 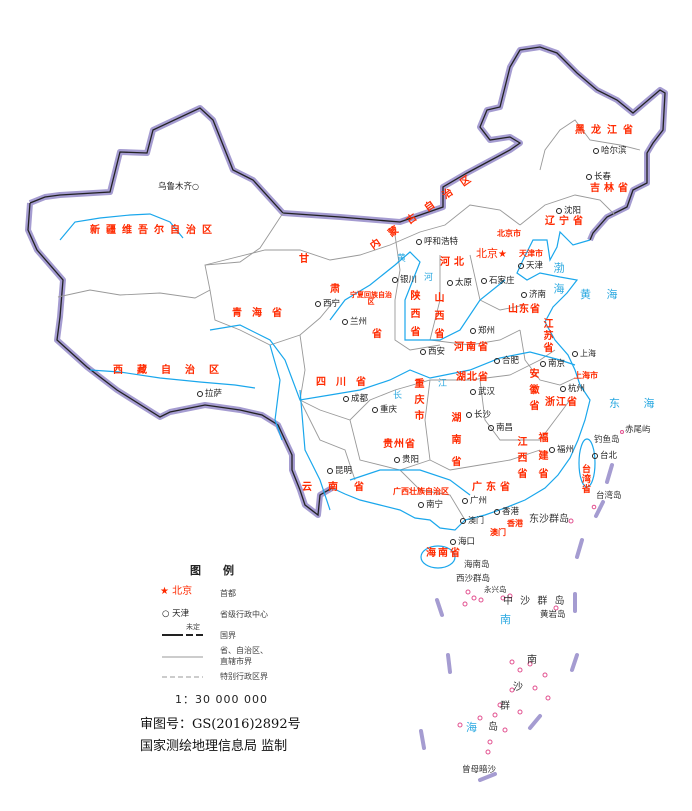 I want to click on sea-label-nanhai: 南, so click(x=509, y=619).